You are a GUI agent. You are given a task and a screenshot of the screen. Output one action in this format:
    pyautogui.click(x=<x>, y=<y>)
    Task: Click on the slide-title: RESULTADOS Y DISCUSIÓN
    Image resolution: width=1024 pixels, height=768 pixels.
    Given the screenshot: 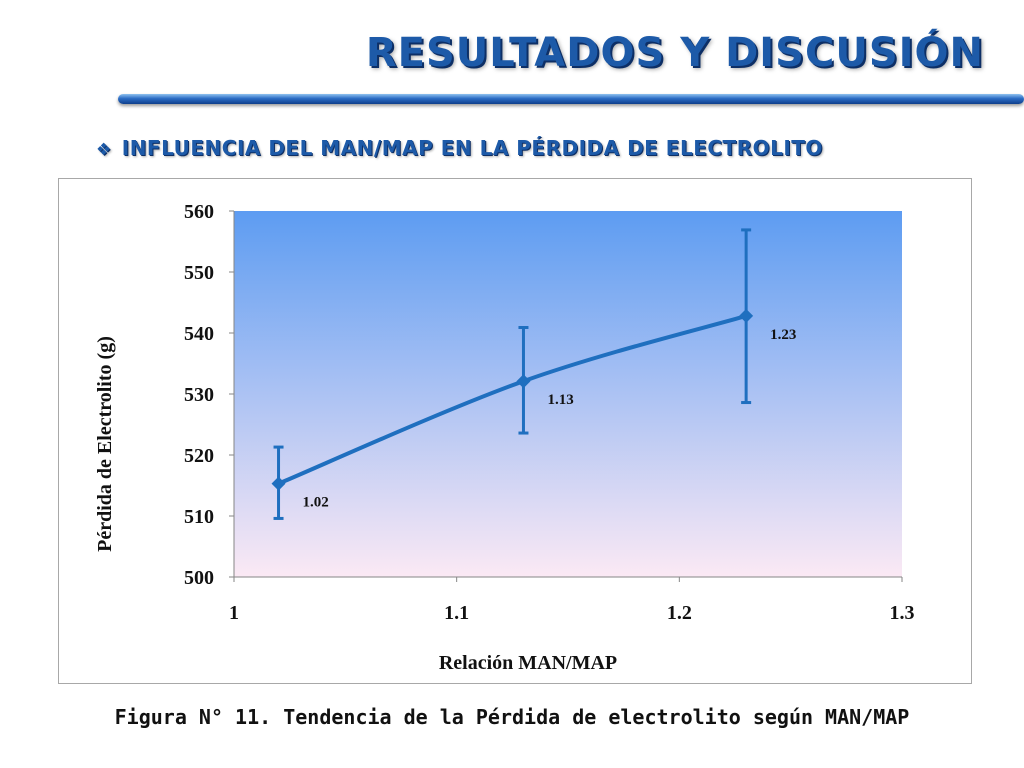 What is the action you would take?
    pyautogui.click(x=674, y=53)
    